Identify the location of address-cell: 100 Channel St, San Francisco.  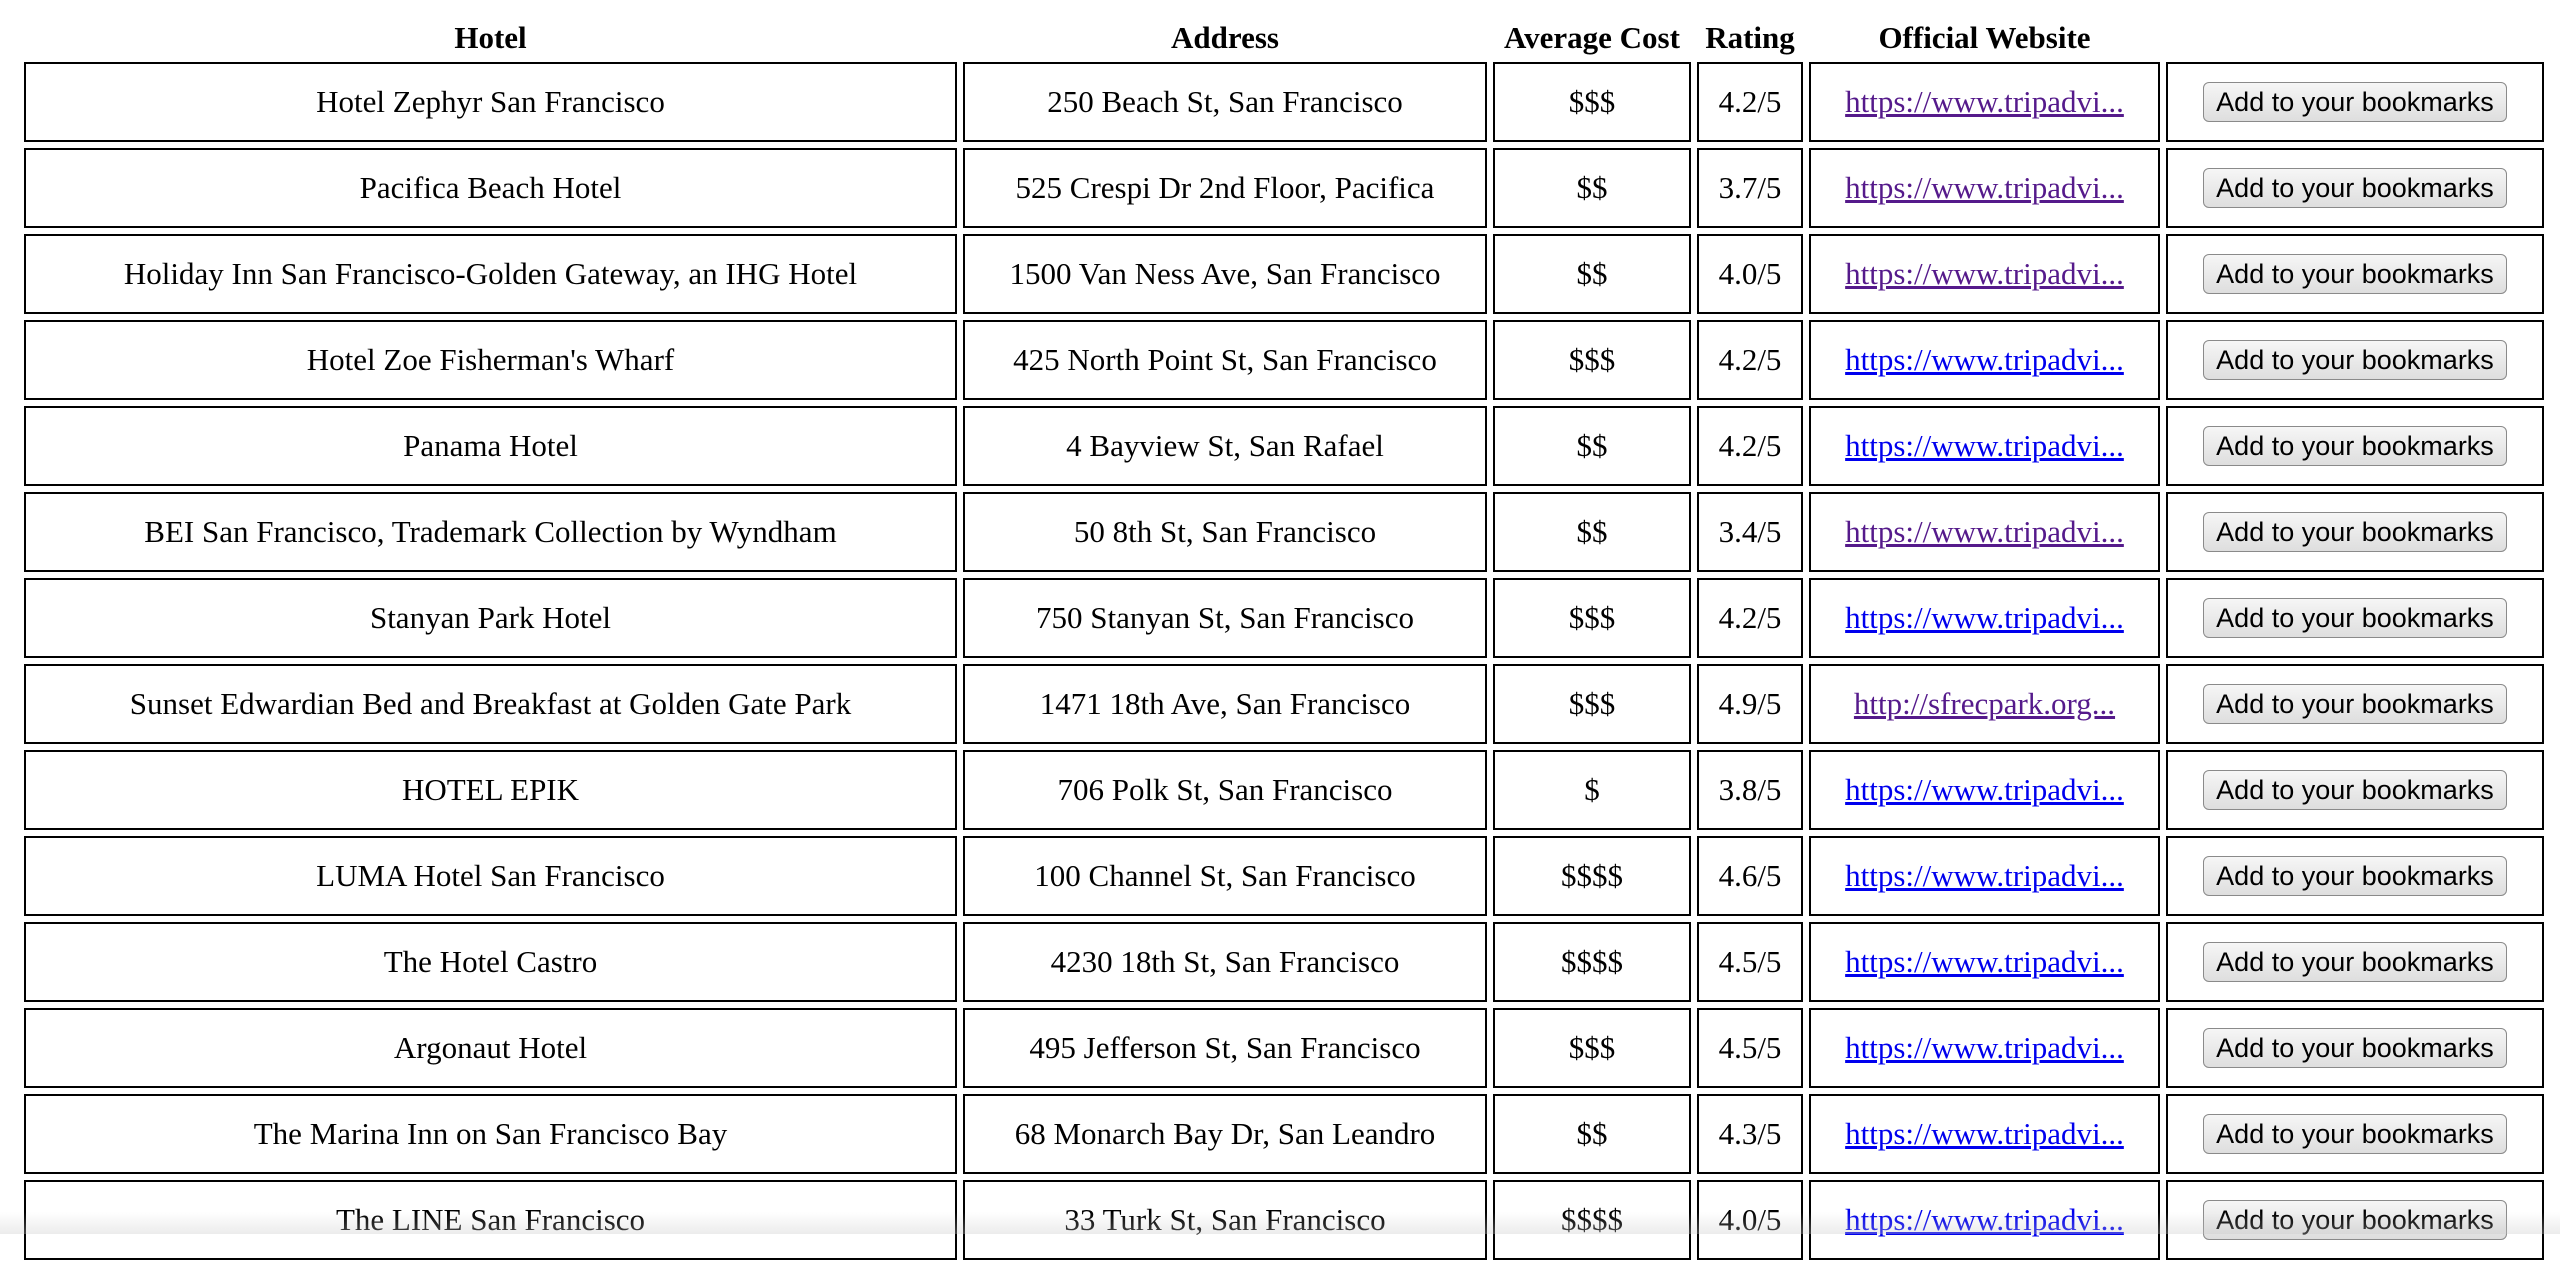
(1225, 876).